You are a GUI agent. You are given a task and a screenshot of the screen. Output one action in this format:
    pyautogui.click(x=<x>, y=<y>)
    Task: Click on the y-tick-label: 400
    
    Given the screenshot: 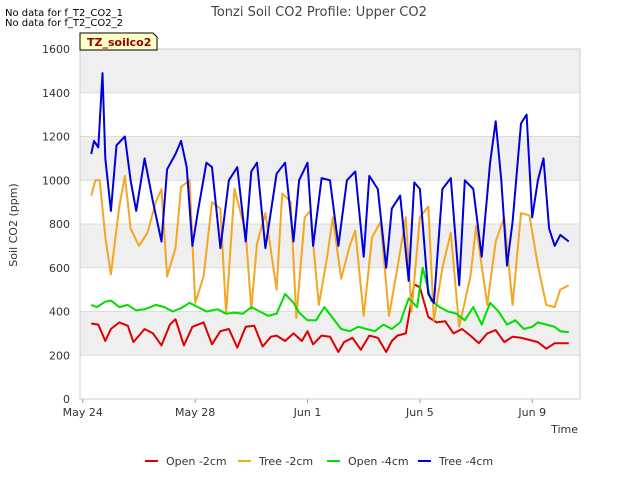 What is the action you would take?
    pyautogui.click(x=59, y=312)
    